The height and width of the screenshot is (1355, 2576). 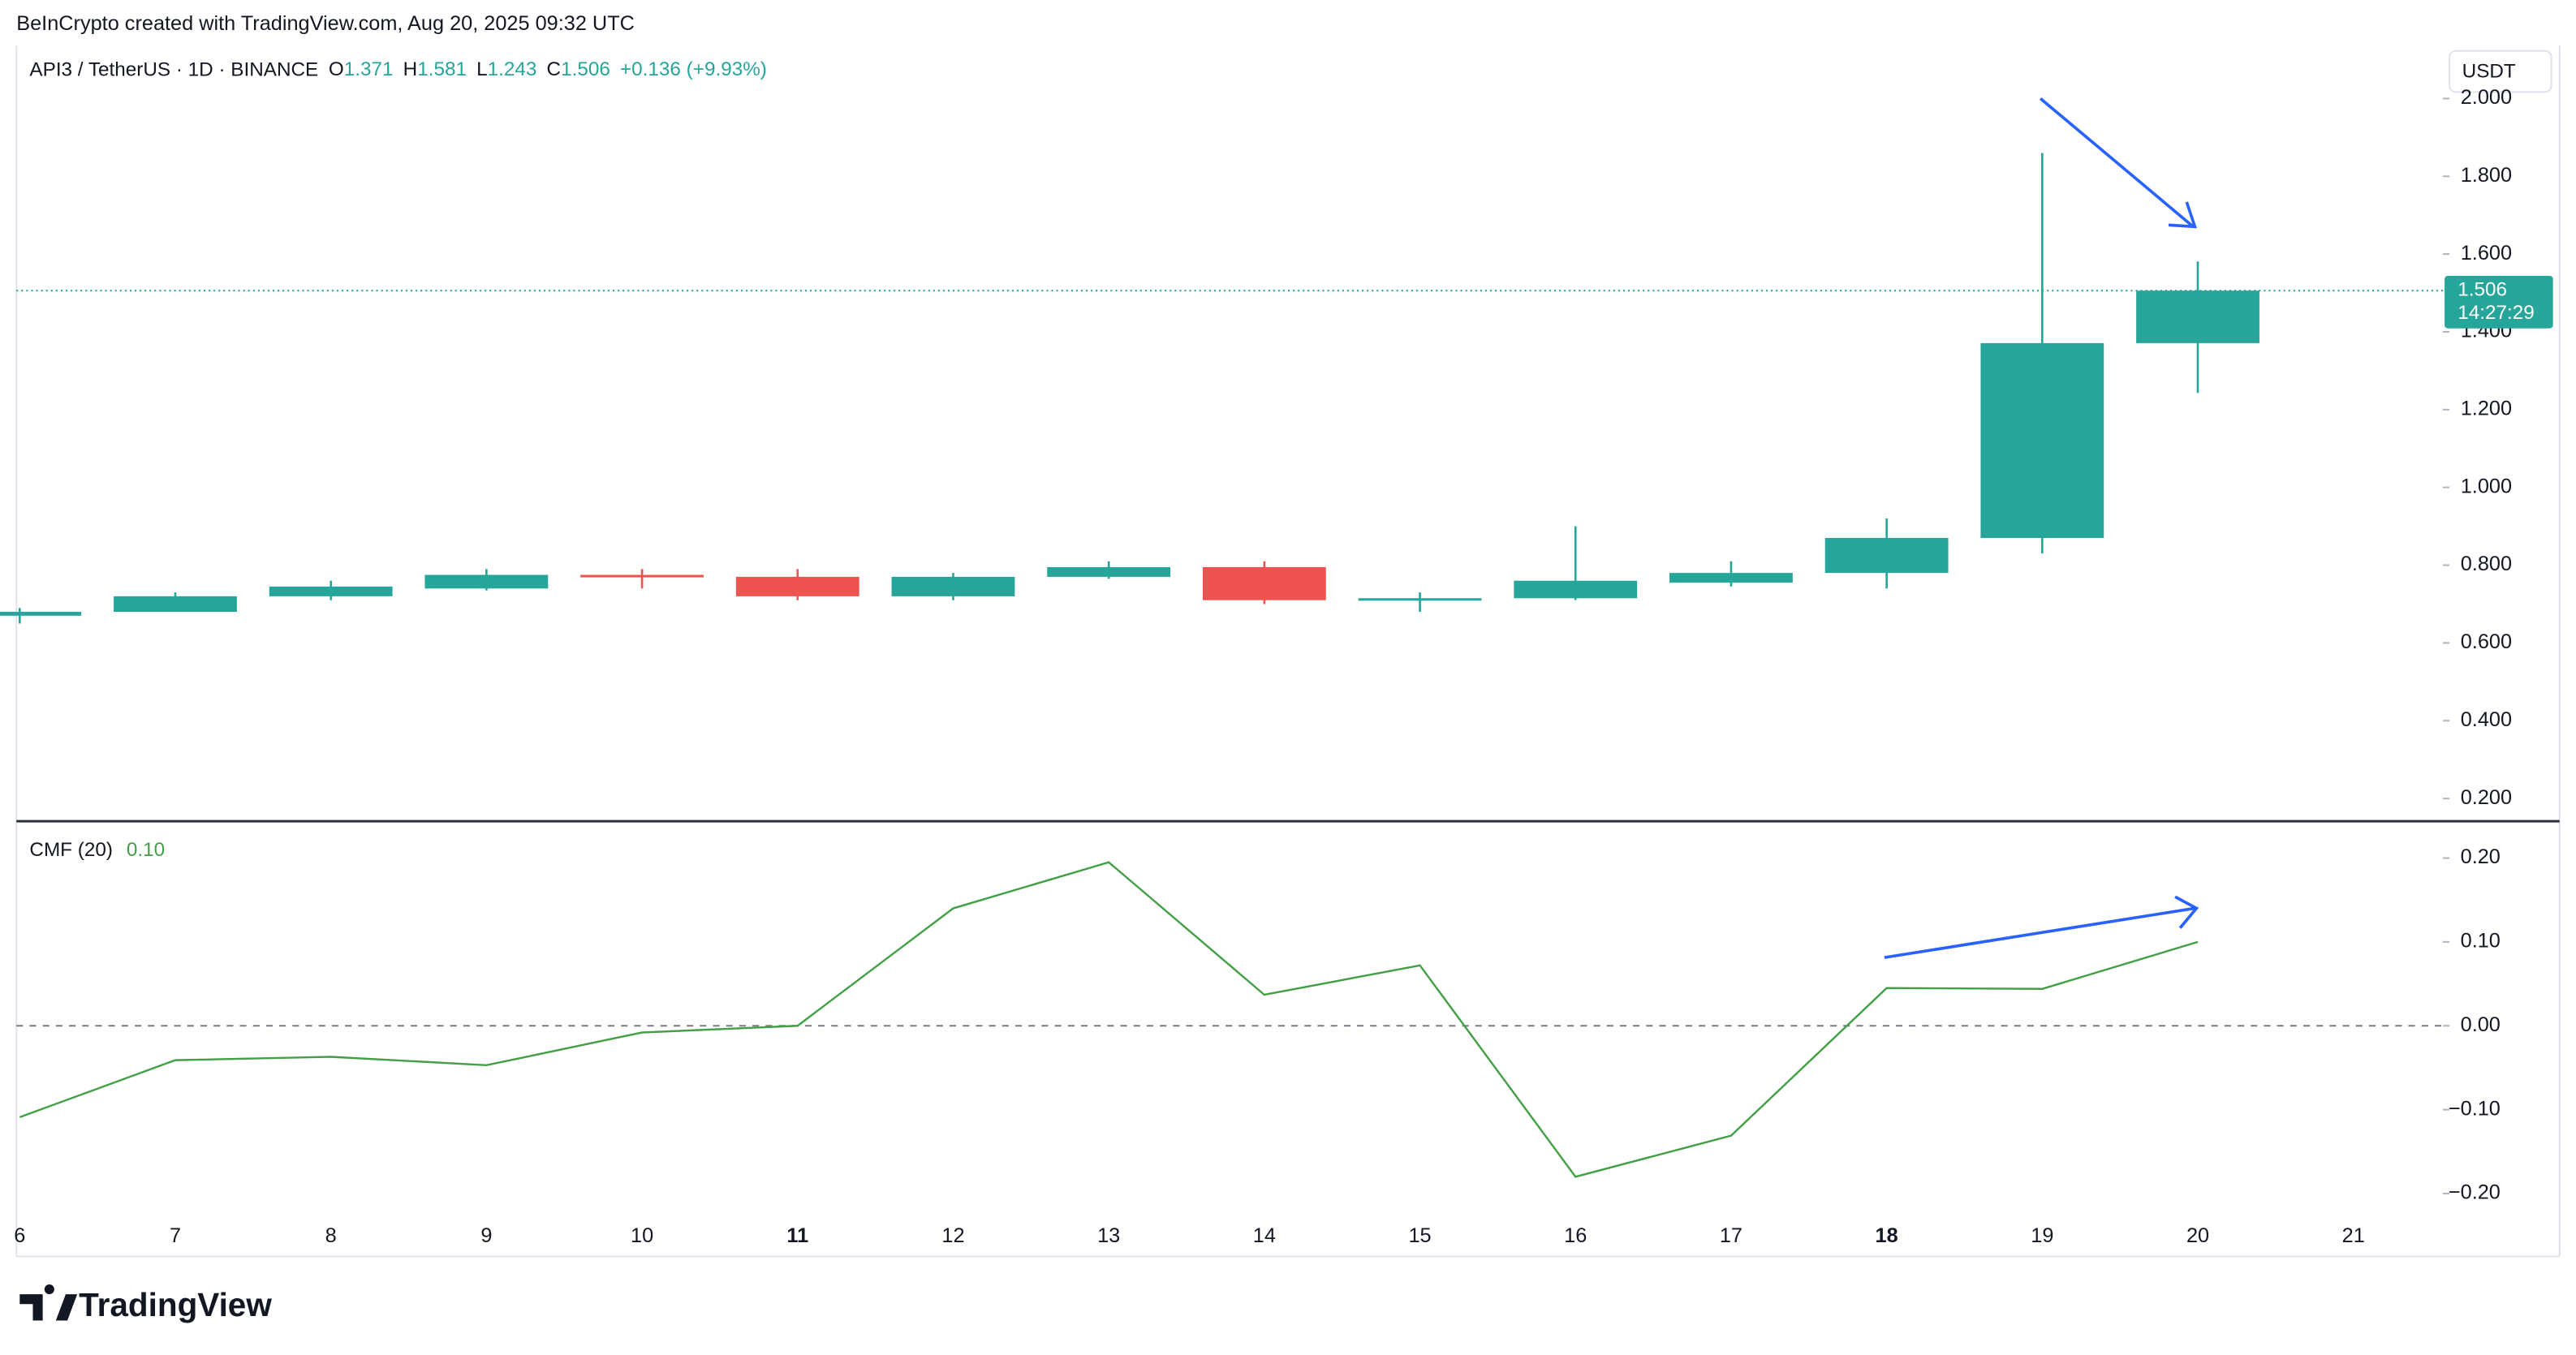 I want to click on x-tick-label: 13, so click(x=1108, y=1235).